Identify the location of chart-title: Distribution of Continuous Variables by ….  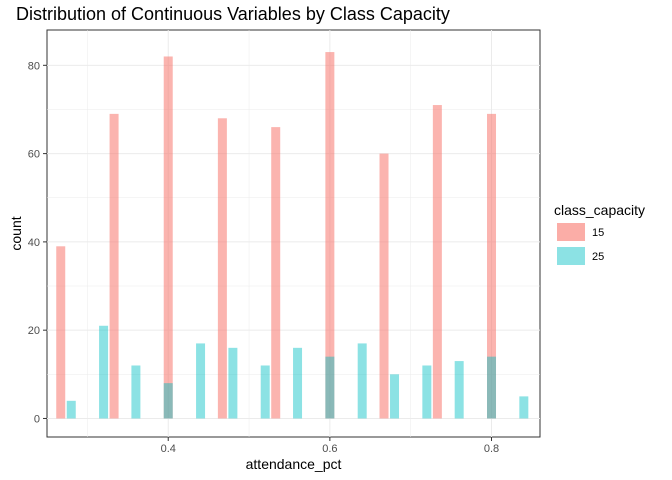
(233, 14).